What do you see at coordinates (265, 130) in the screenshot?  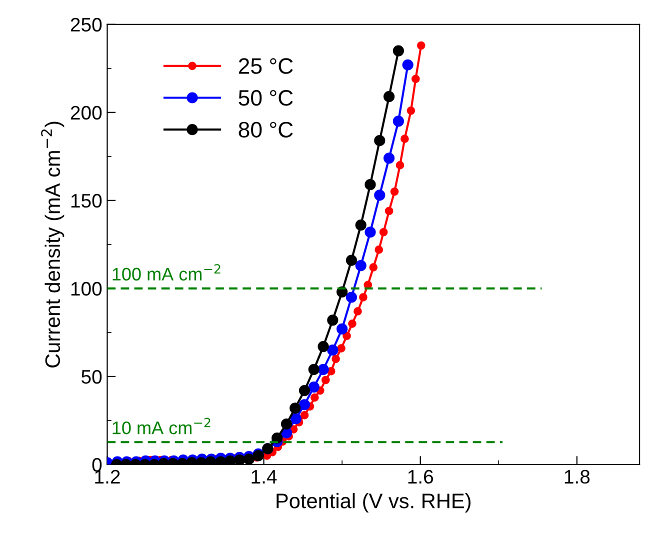 I see `legend-label: 80 °C` at bounding box center [265, 130].